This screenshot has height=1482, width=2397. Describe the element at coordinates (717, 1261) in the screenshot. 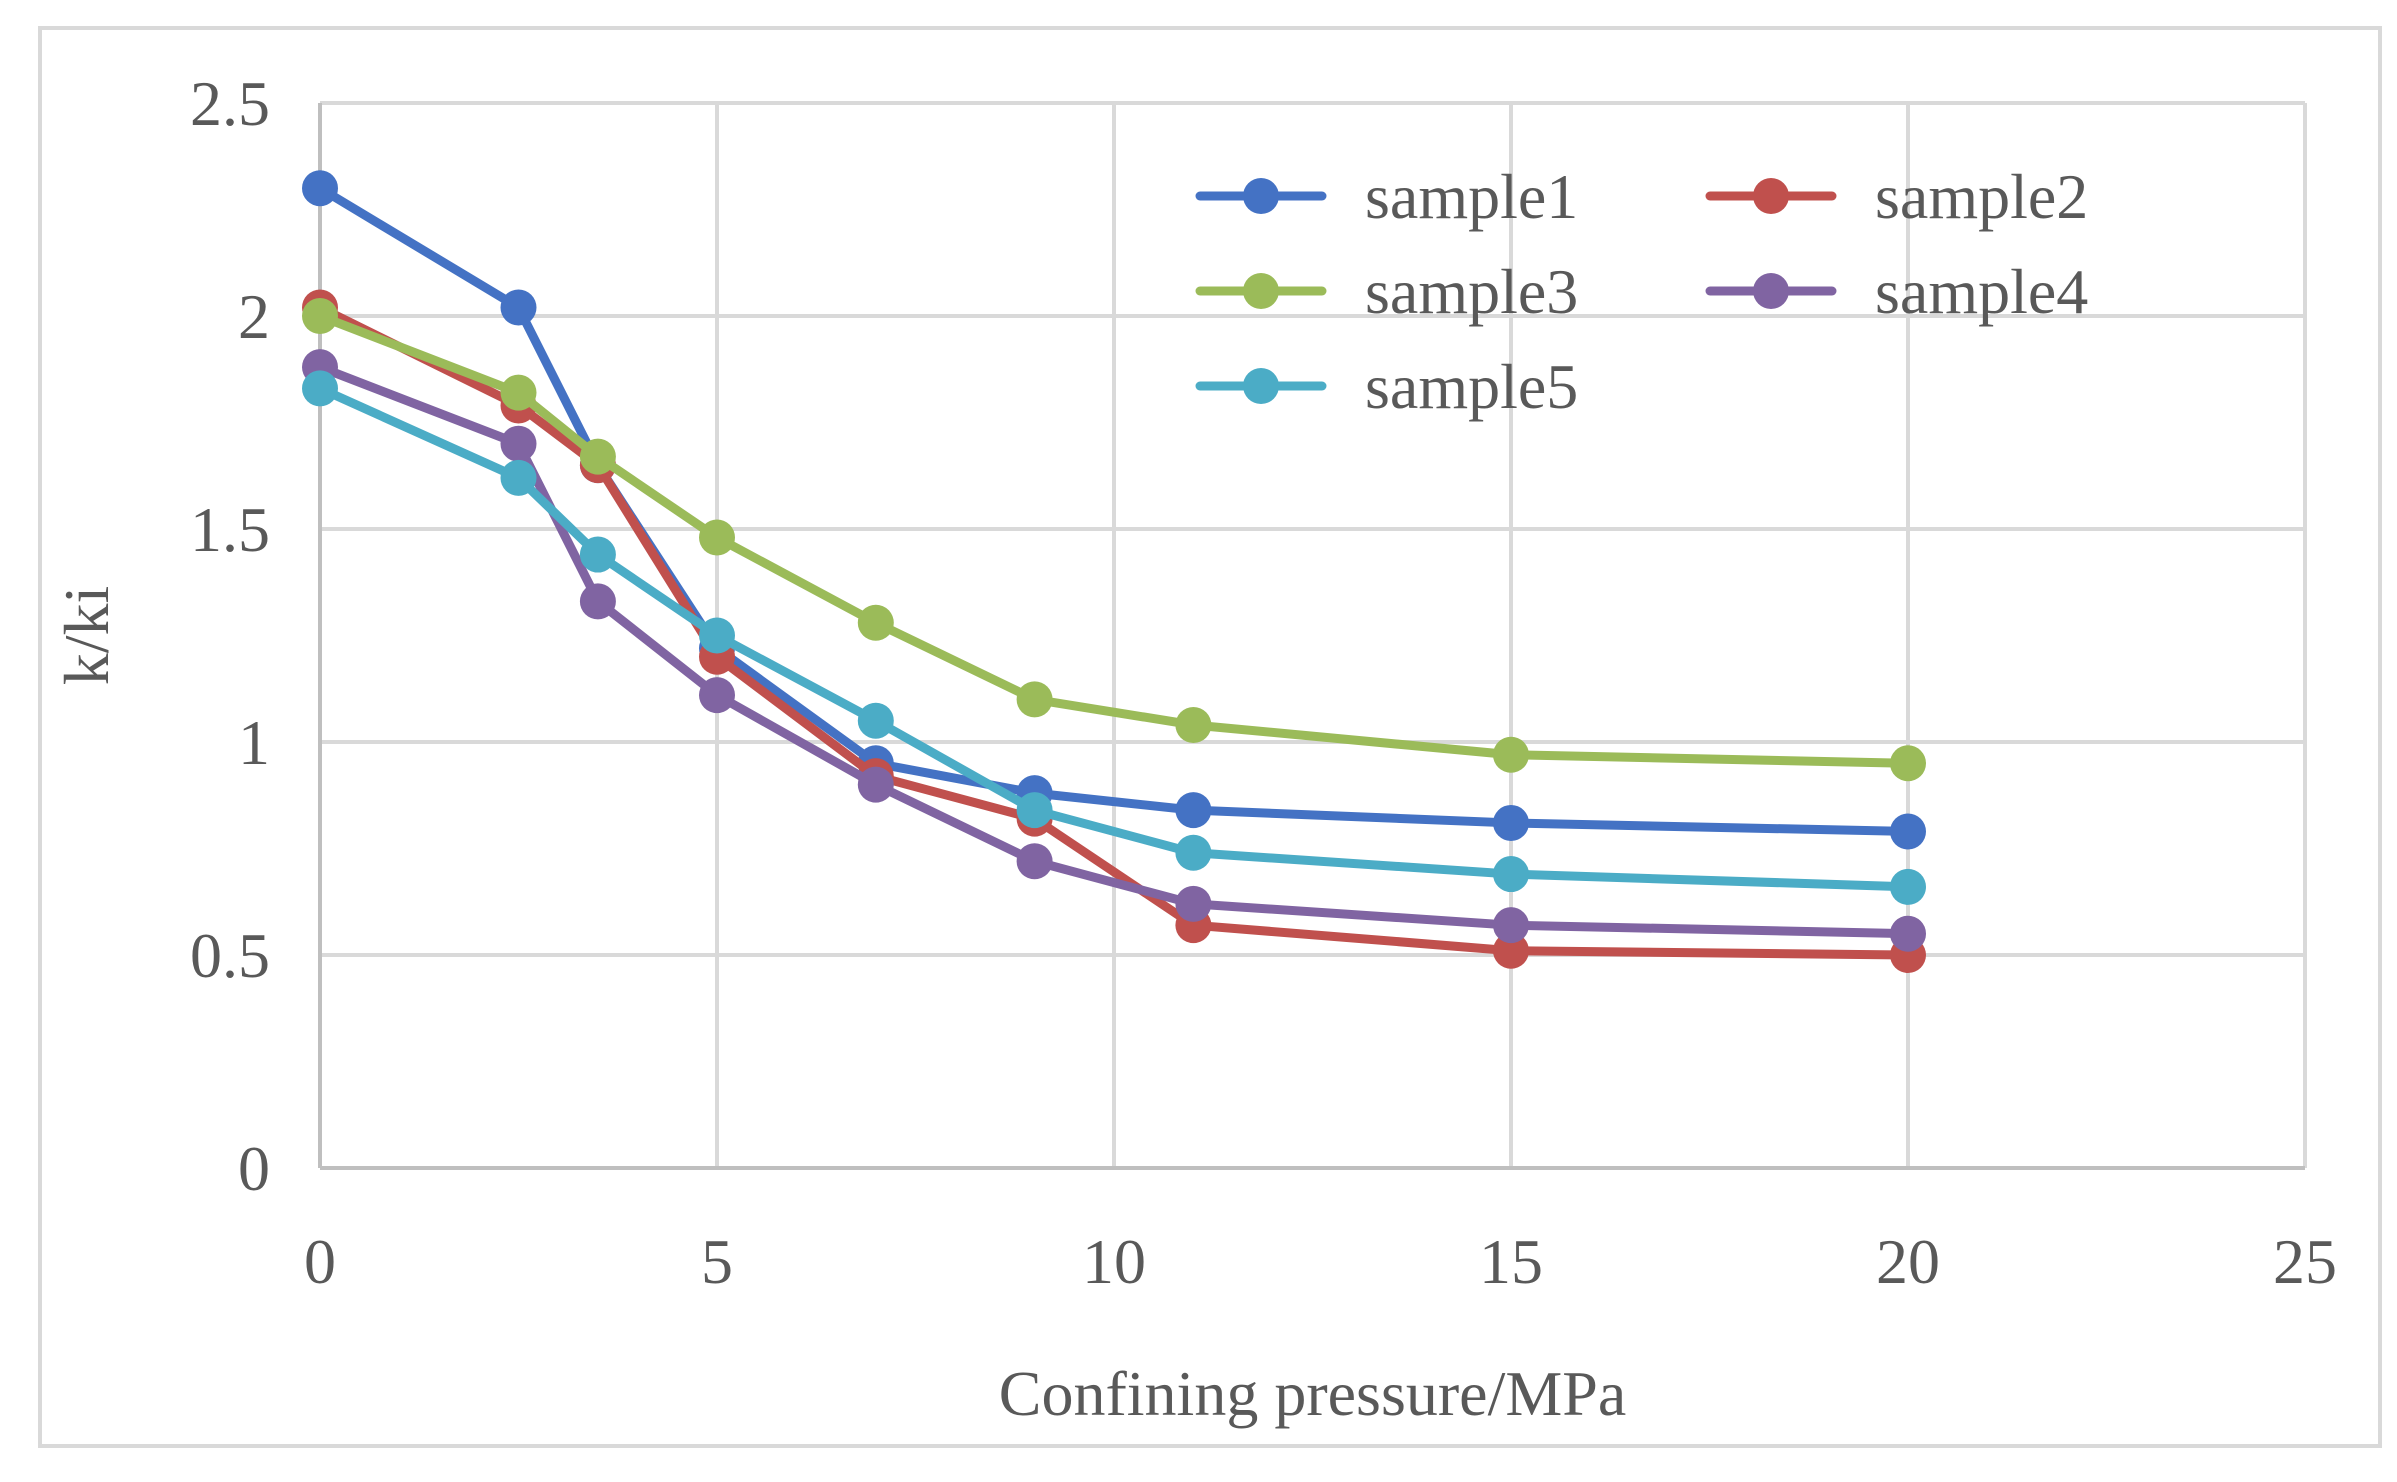

I see `x-tick-label: 5` at that location.